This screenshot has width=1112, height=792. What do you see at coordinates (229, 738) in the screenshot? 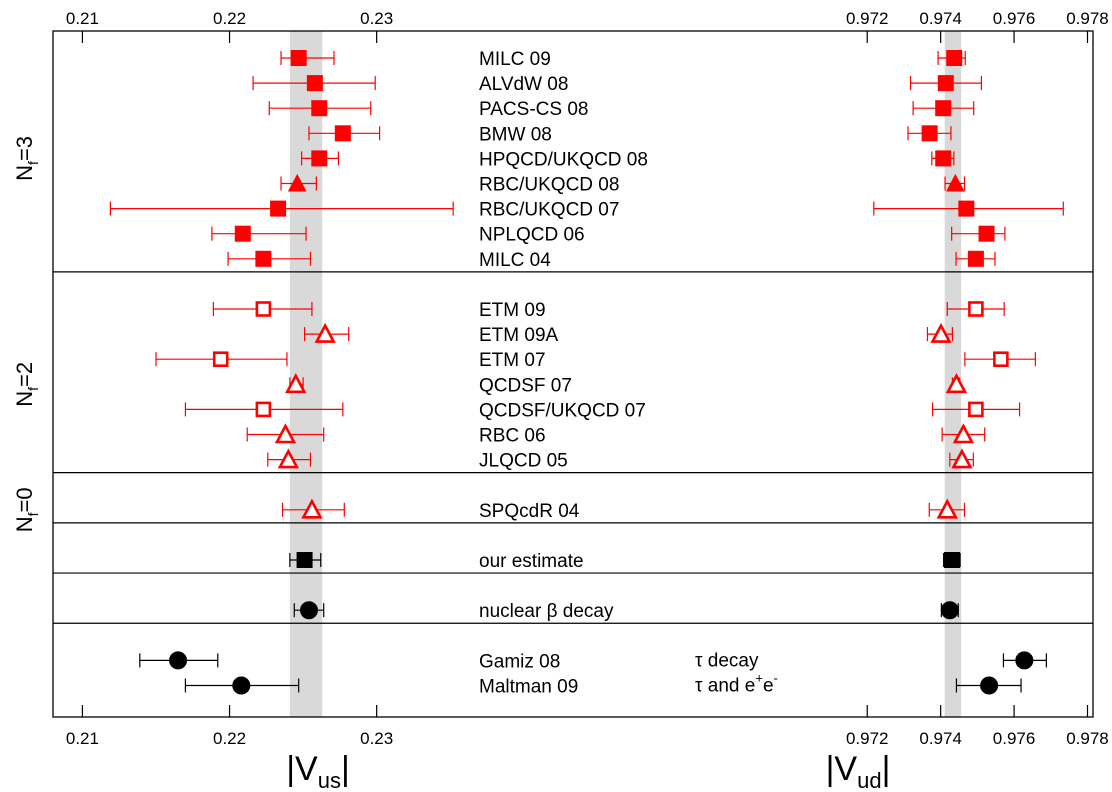
I see `tick-label-bottom: 0.22` at bounding box center [229, 738].